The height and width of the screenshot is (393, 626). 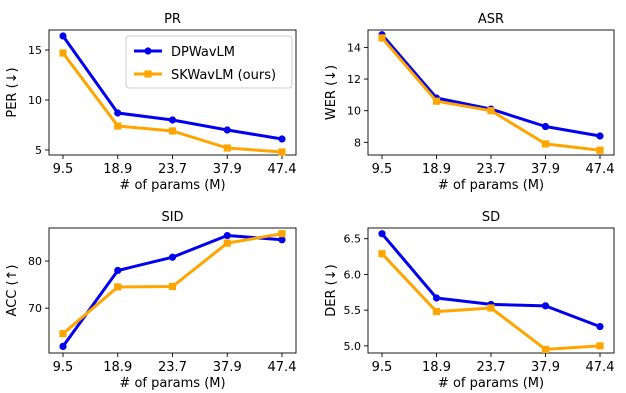 I want to click on series-line-skwavlm, so click(x=490, y=94).